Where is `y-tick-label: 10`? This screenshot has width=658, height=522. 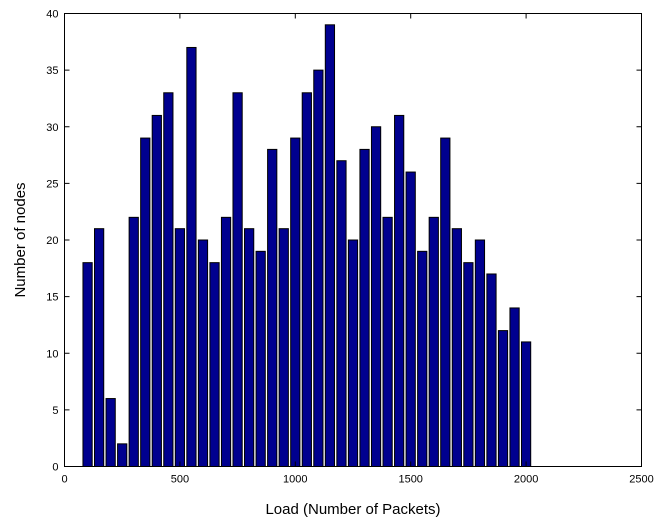 y-tick-label: 10 is located at coordinates (52, 354).